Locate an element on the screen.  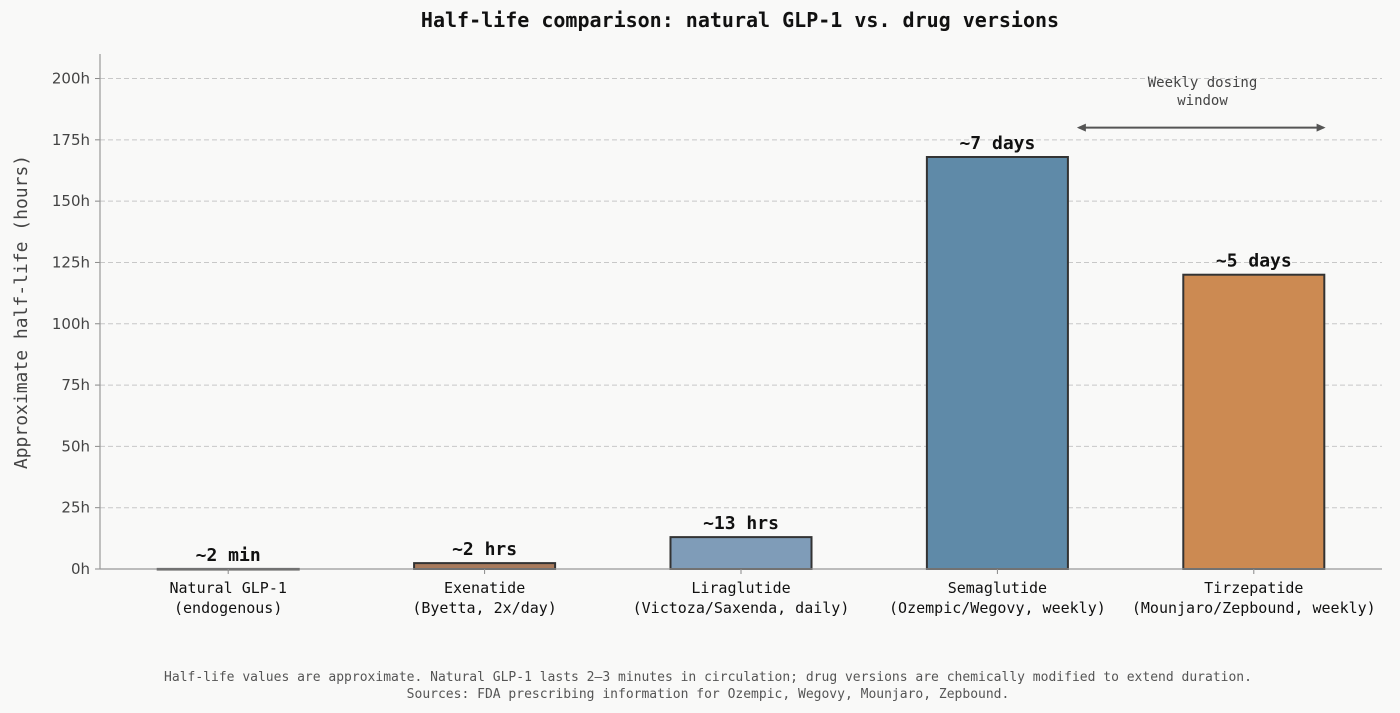
x-tick-label: Natural GLP-1 is located at coordinates (227, 588).